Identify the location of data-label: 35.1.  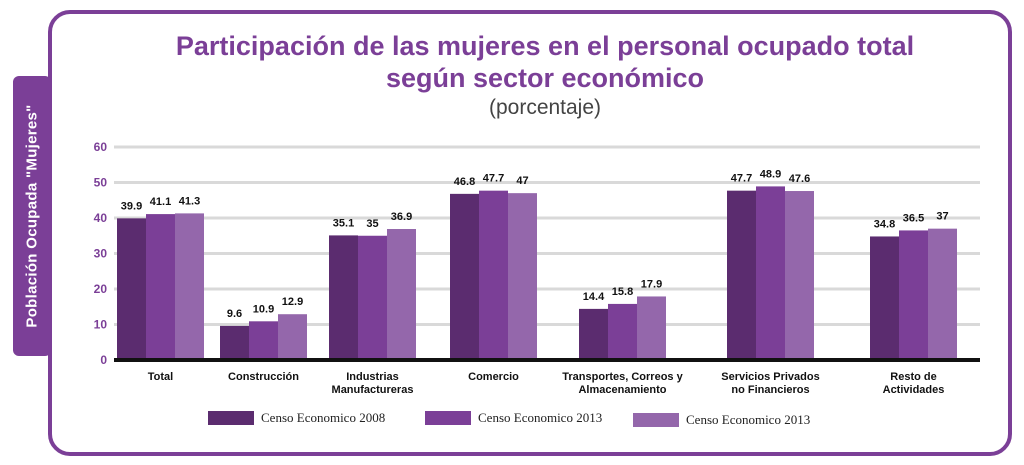
(343, 223).